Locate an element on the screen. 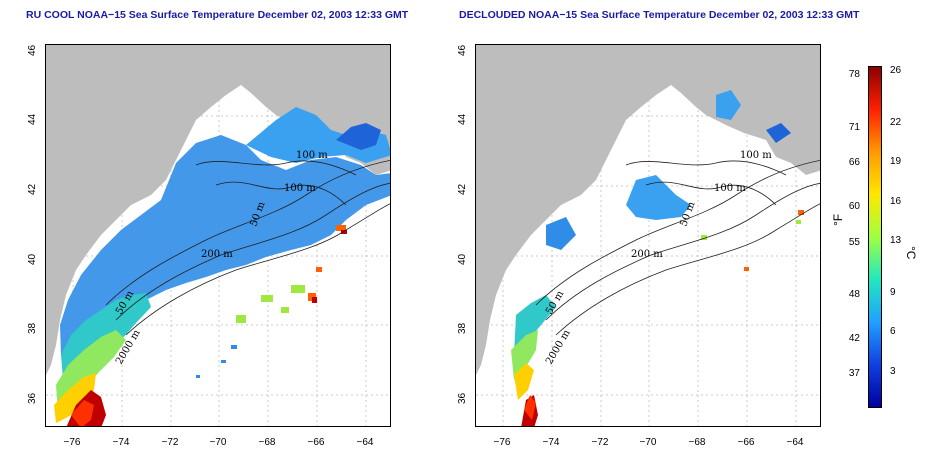 The height and width of the screenshot is (475, 950). colorbar-c-tick: 26 is located at coordinates (896, 70).